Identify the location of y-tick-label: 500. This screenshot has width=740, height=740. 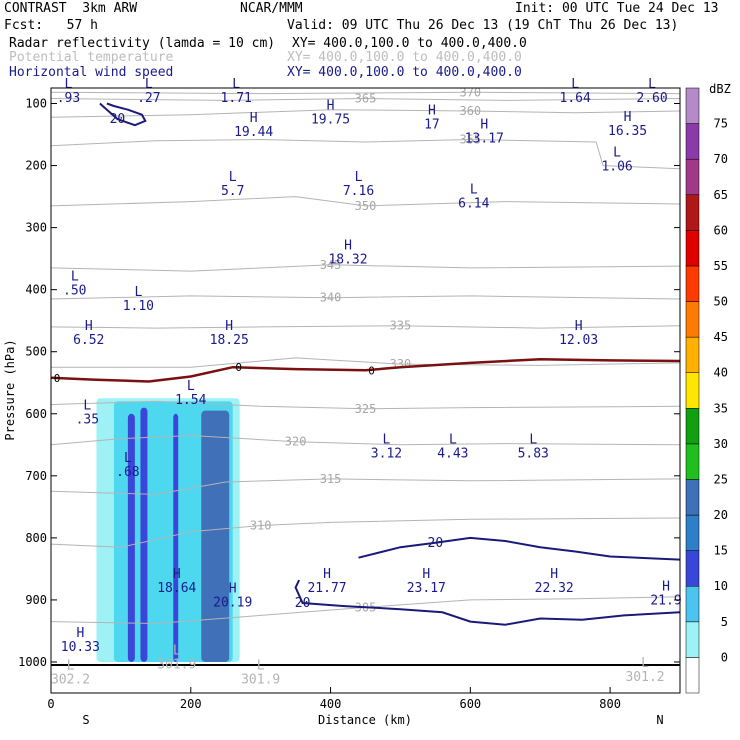
(36, 352).